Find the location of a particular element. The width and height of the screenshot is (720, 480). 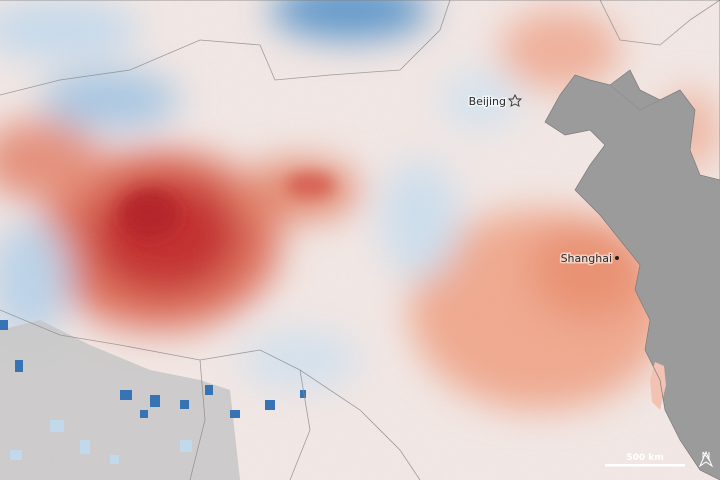

north-arrow is located at coordinates (706, 459).